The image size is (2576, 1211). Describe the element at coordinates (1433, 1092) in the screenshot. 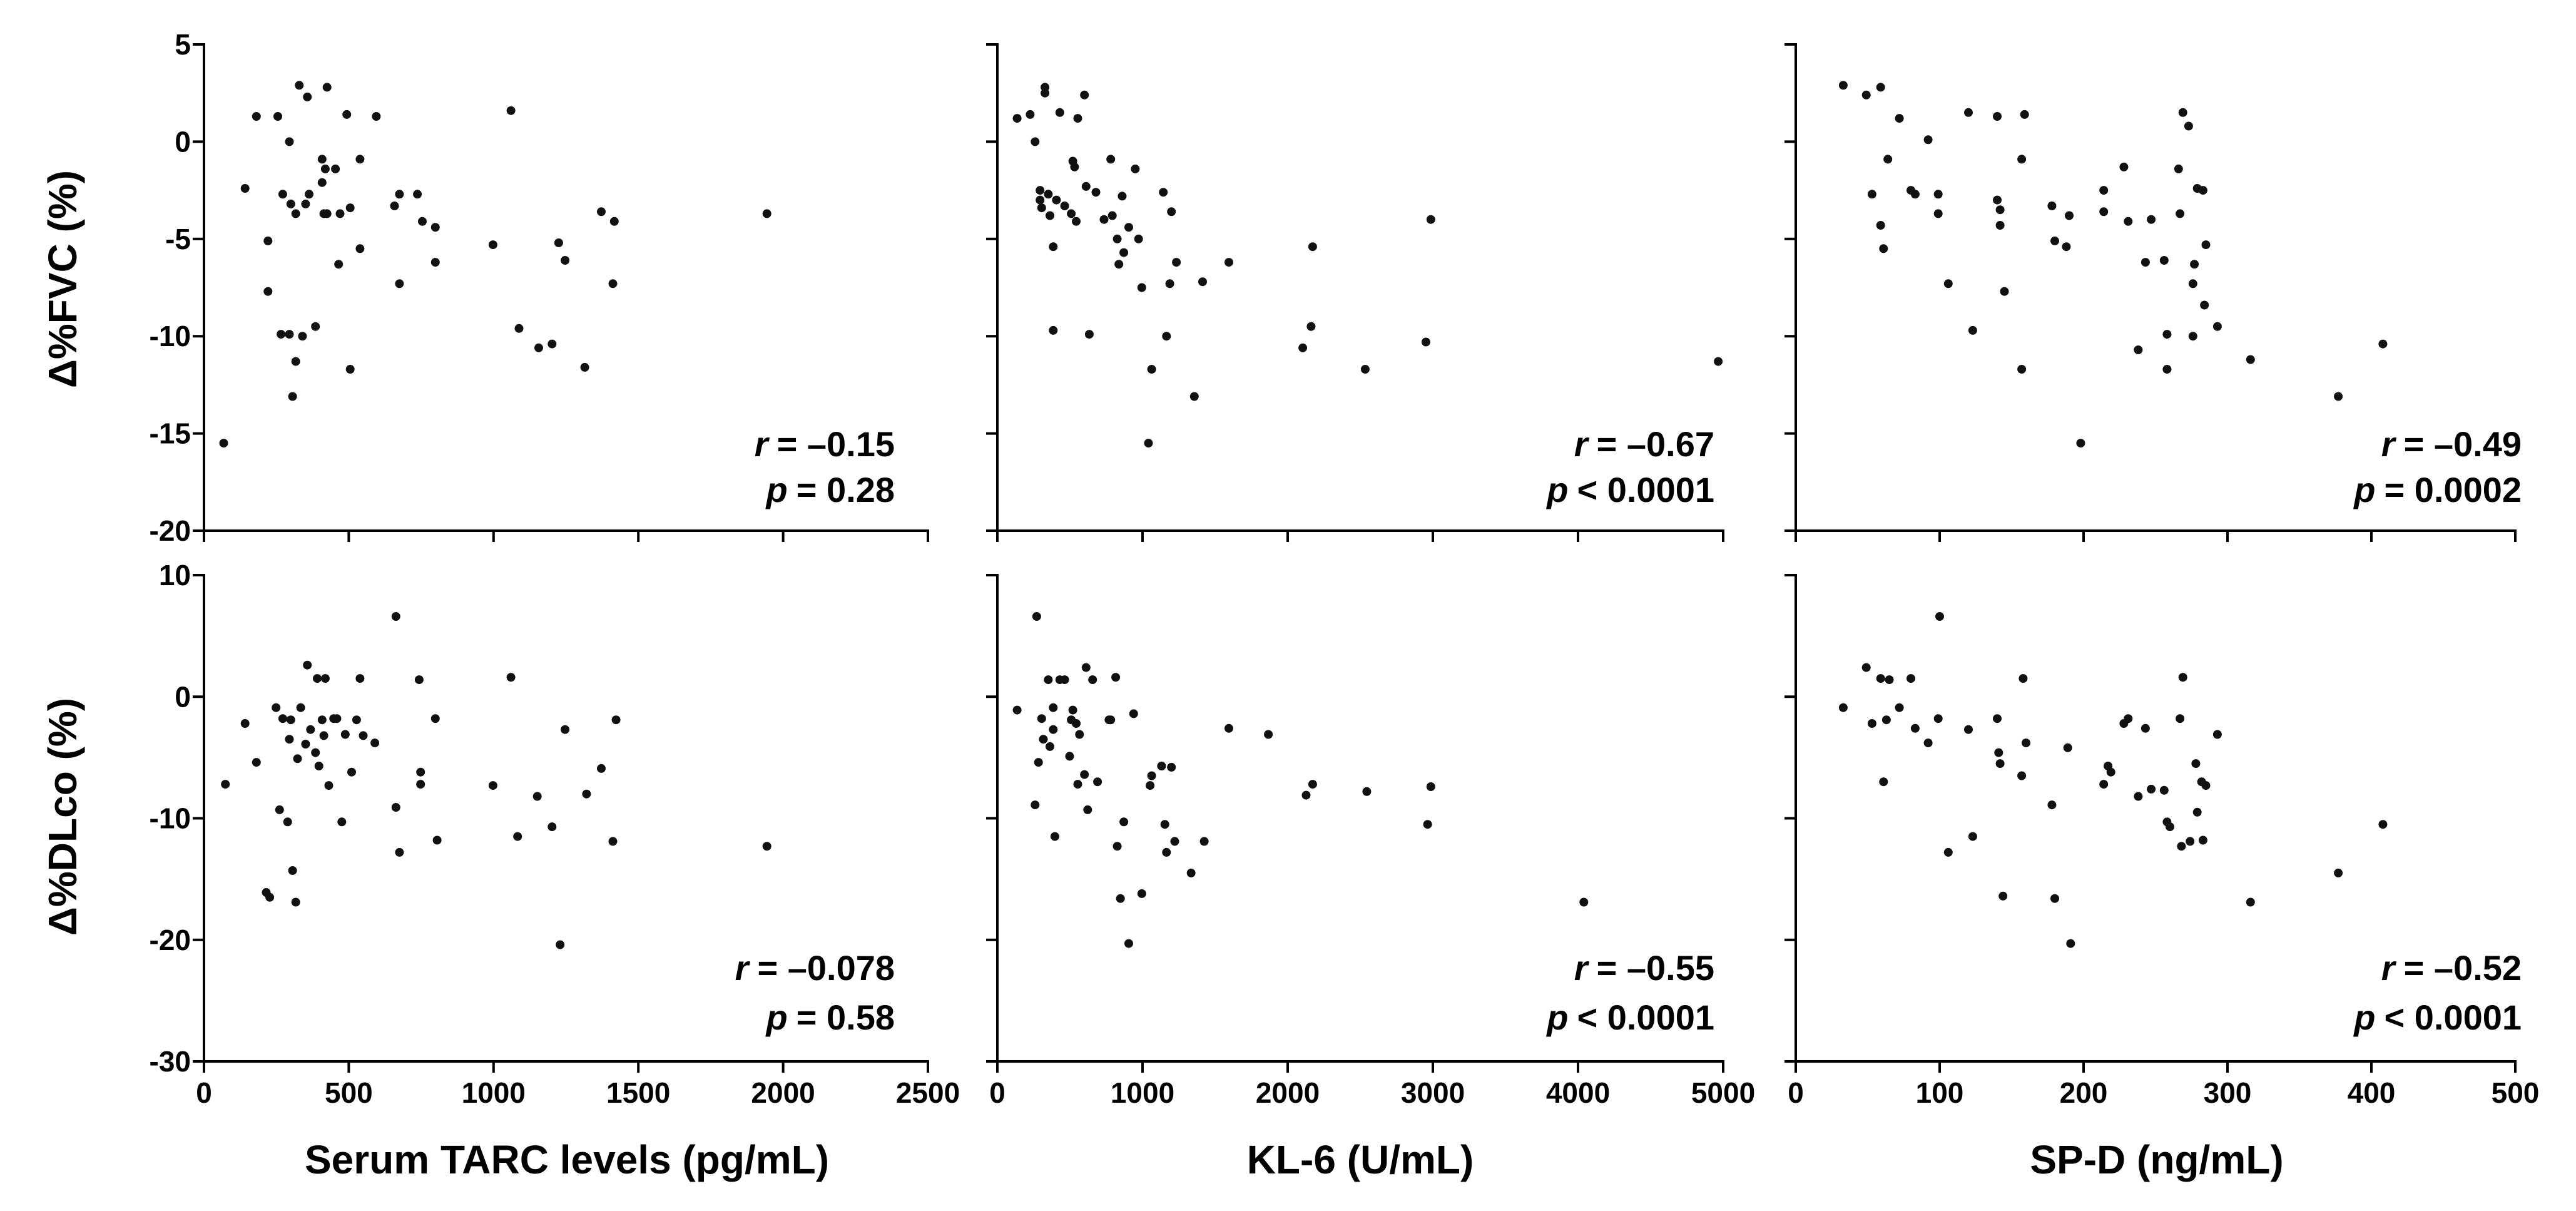

I see `x-tick-label: 3000` at that location.